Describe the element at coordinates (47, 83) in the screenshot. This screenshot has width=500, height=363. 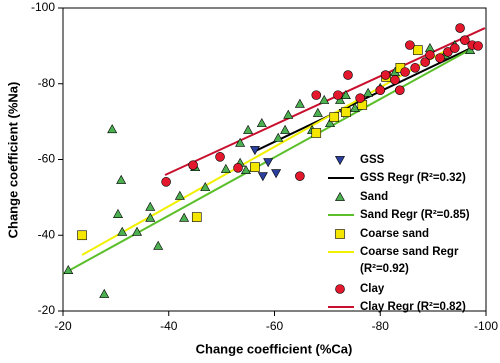
I see `y-tick-label: -80` at that location.